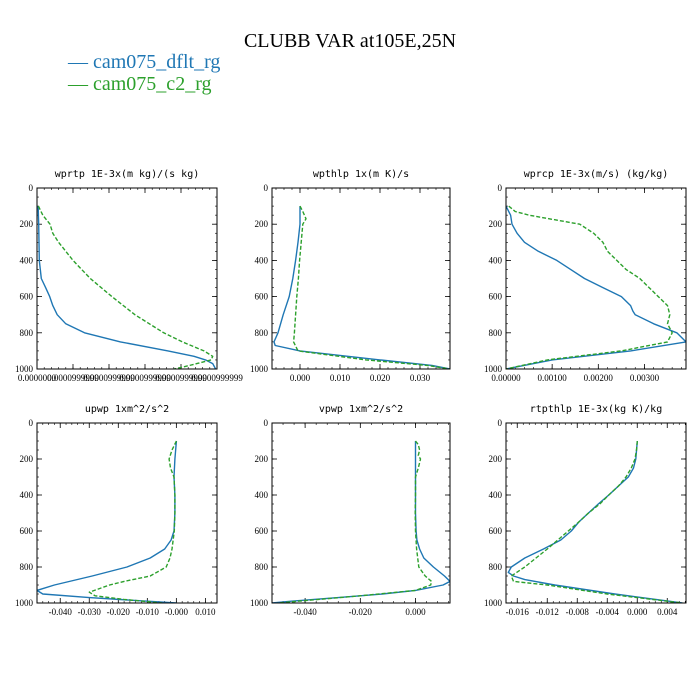 This screenshot has height=700, width=700. I want to click on series-group-rtpthlp, so click(595, 521).